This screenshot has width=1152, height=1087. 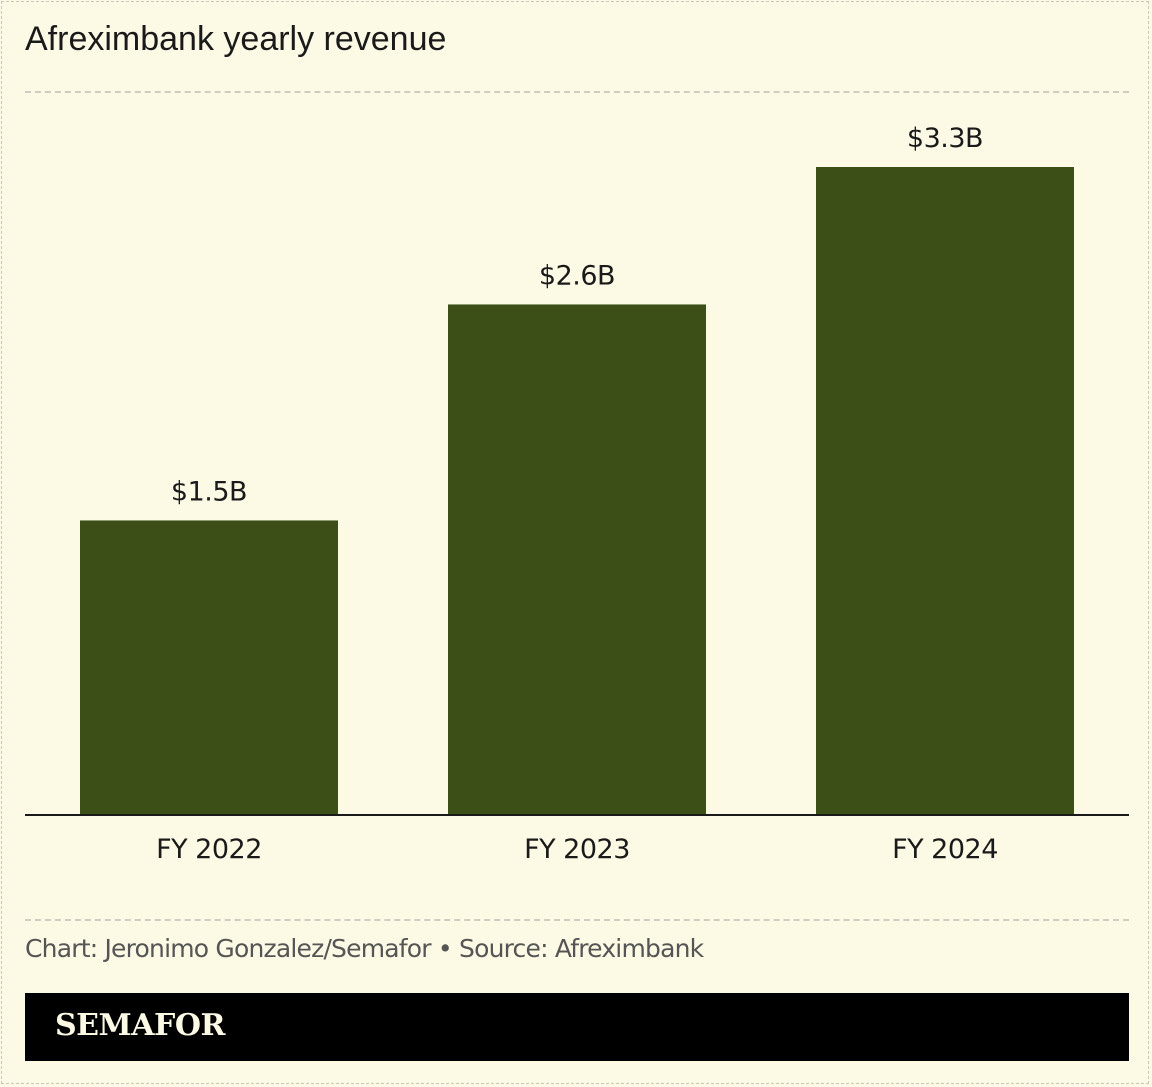 I want to click on data-label: $3.3B, so click(x=945, y=138).